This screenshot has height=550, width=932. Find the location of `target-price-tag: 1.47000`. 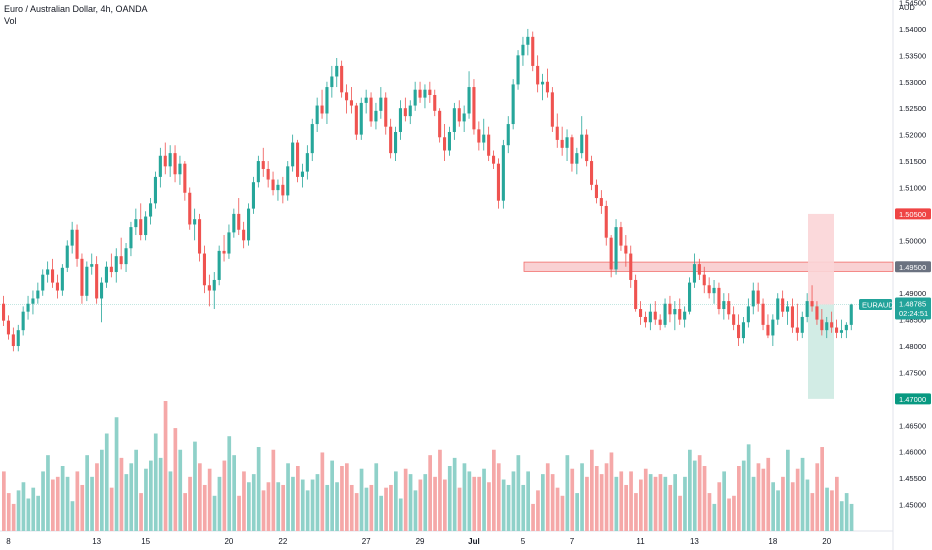

target-price-tag: 1.47000 is located at coordinates (912, 399).